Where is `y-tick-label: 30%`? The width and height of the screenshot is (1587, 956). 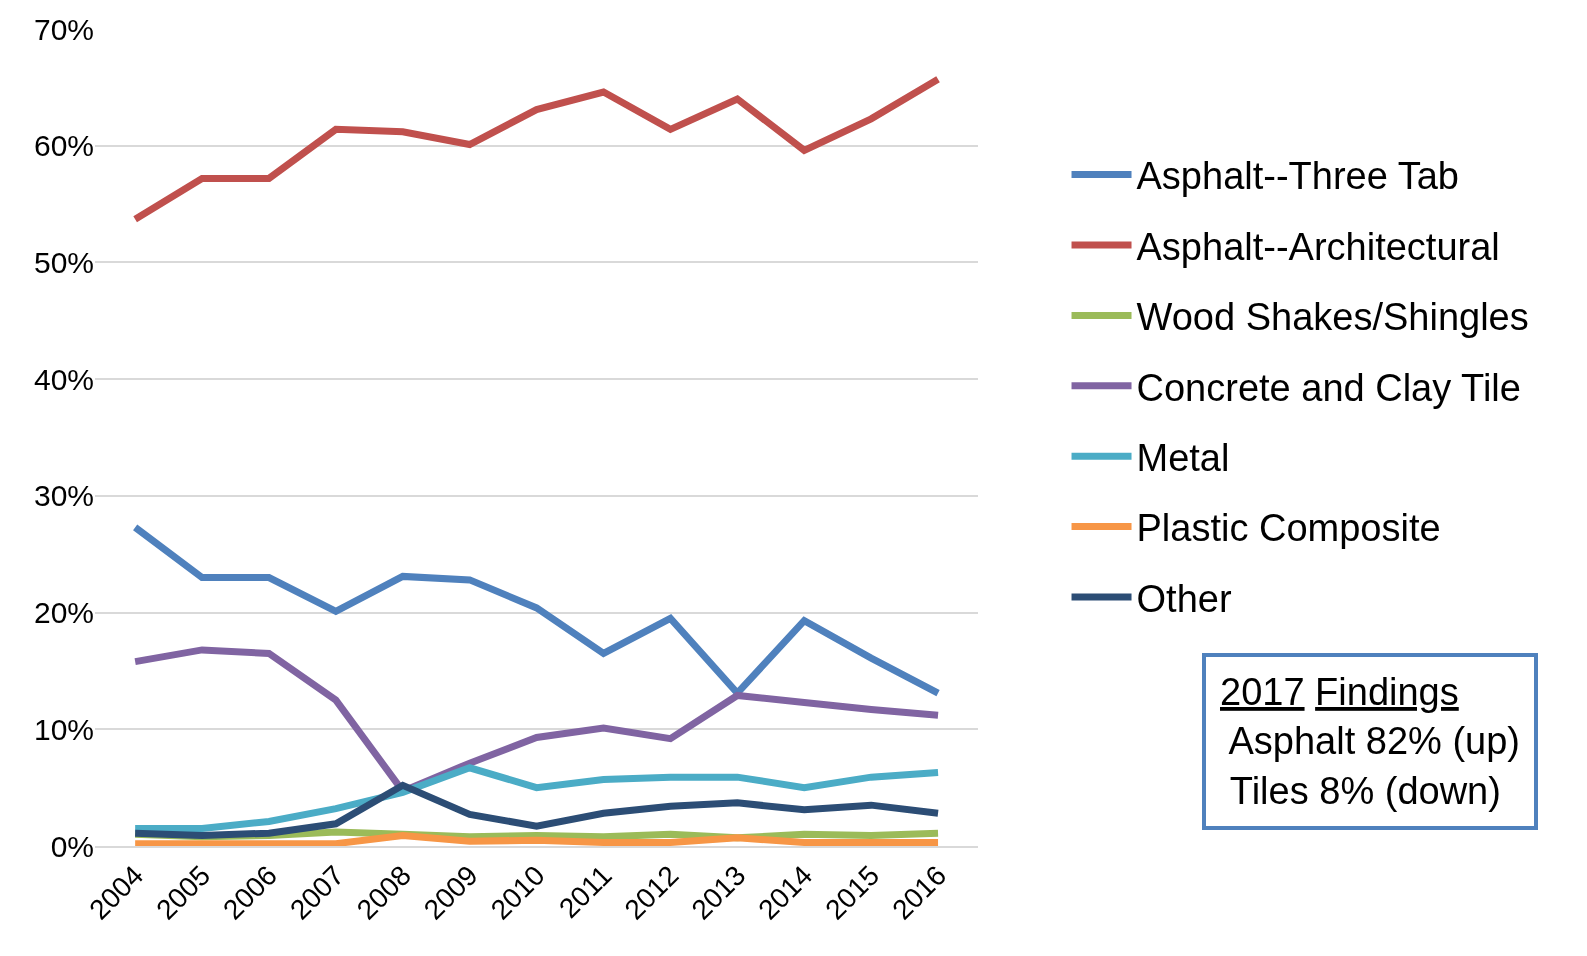 y-tick-label: 30% is located at coordinates (63, 496).